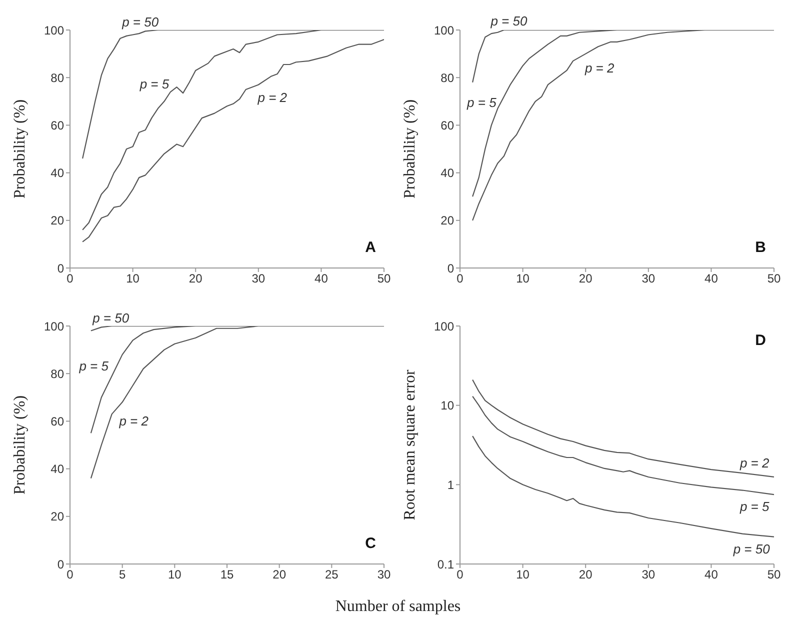 This screenshot has width=789, height=632. What do you see at coordinates (410, 444) in the screenshot?
I see `y-axis-title: Root mean square error` at bounding box center [410, 444].